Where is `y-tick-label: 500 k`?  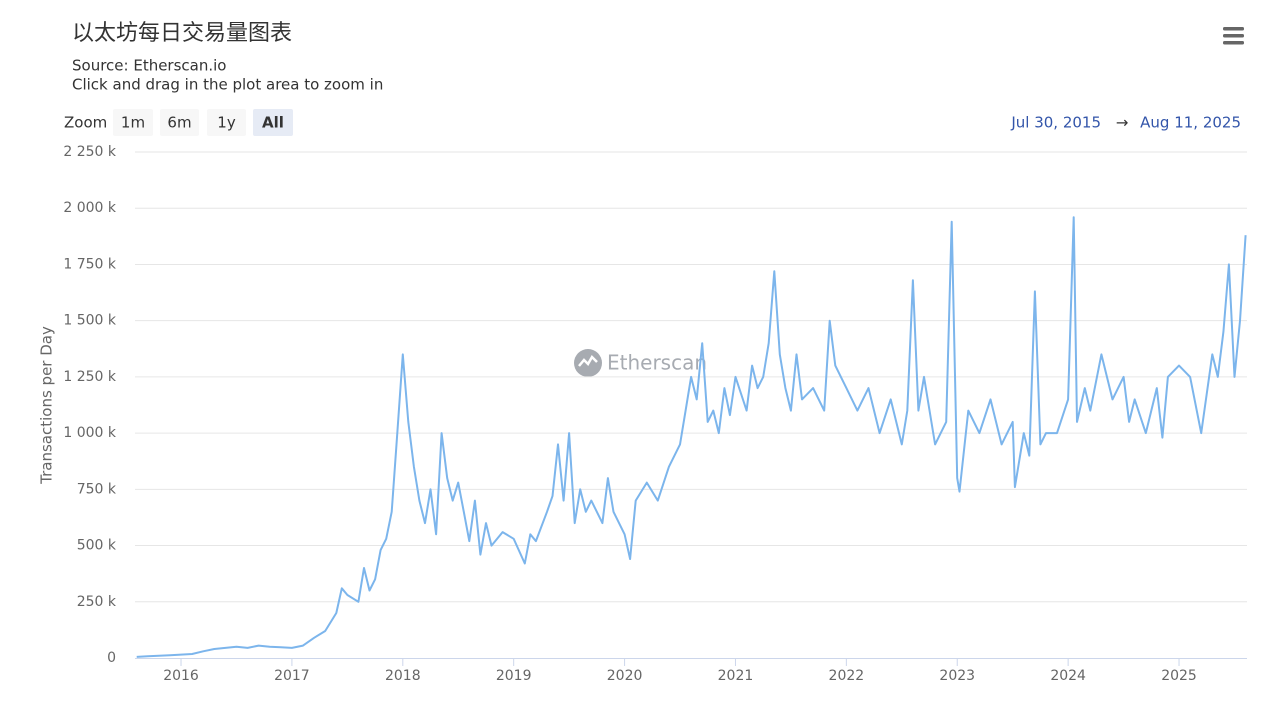 y-tick-label: 500 k is located at coordinates (97, 546).